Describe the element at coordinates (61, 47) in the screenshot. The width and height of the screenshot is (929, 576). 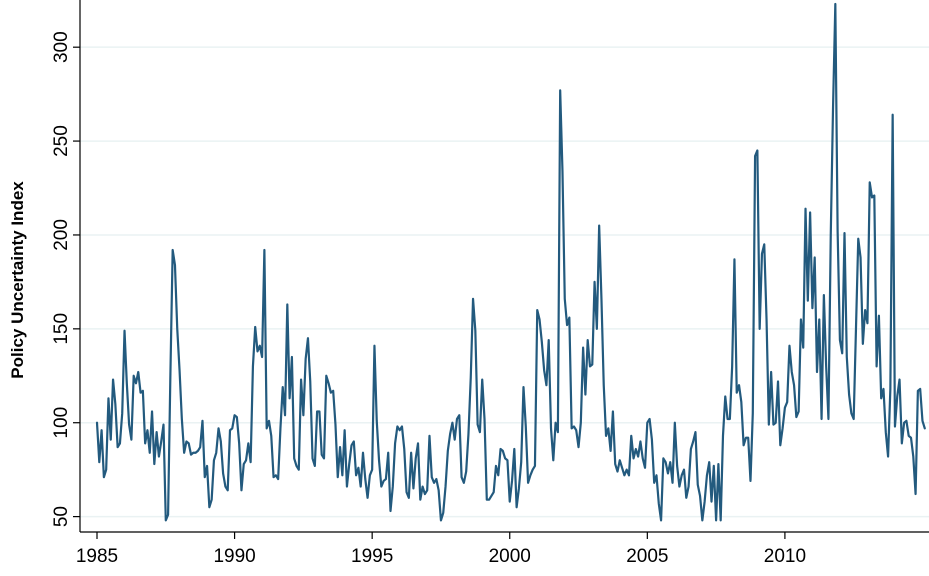
I see `y-tick-label: 300` at that location.